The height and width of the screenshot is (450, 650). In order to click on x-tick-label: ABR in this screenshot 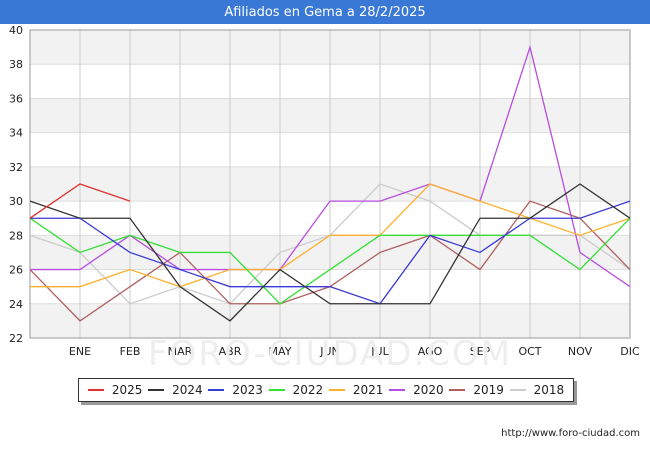, I will do `click(230, 351)`.